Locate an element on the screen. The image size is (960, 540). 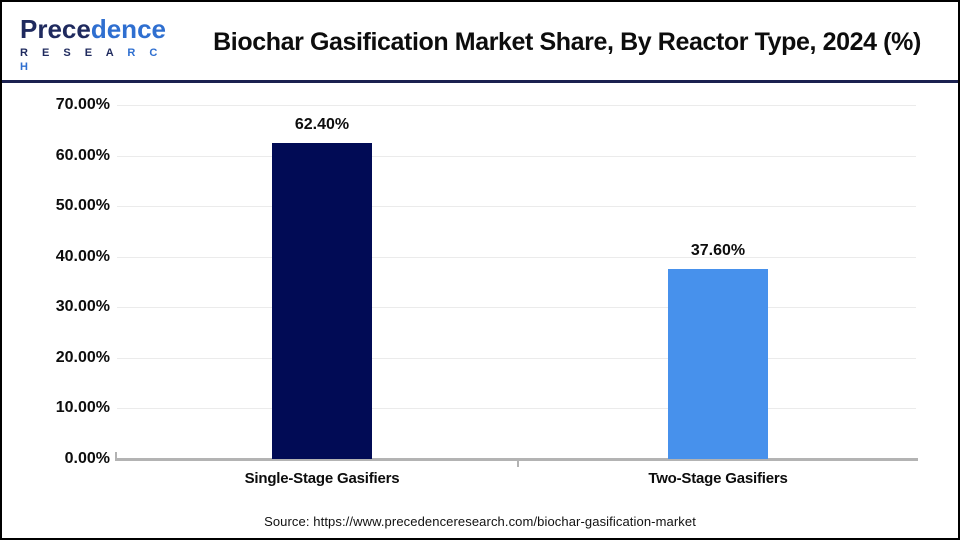
header-divider is located at coordinates (480, 81).